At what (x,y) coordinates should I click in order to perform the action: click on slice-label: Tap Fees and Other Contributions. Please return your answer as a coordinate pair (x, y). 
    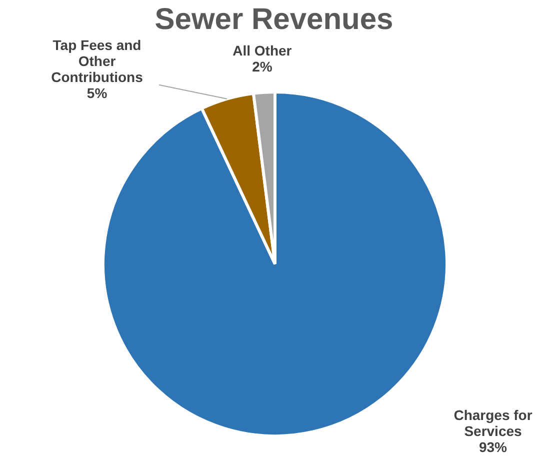
    Looking at the image, I should click on (97, 60).